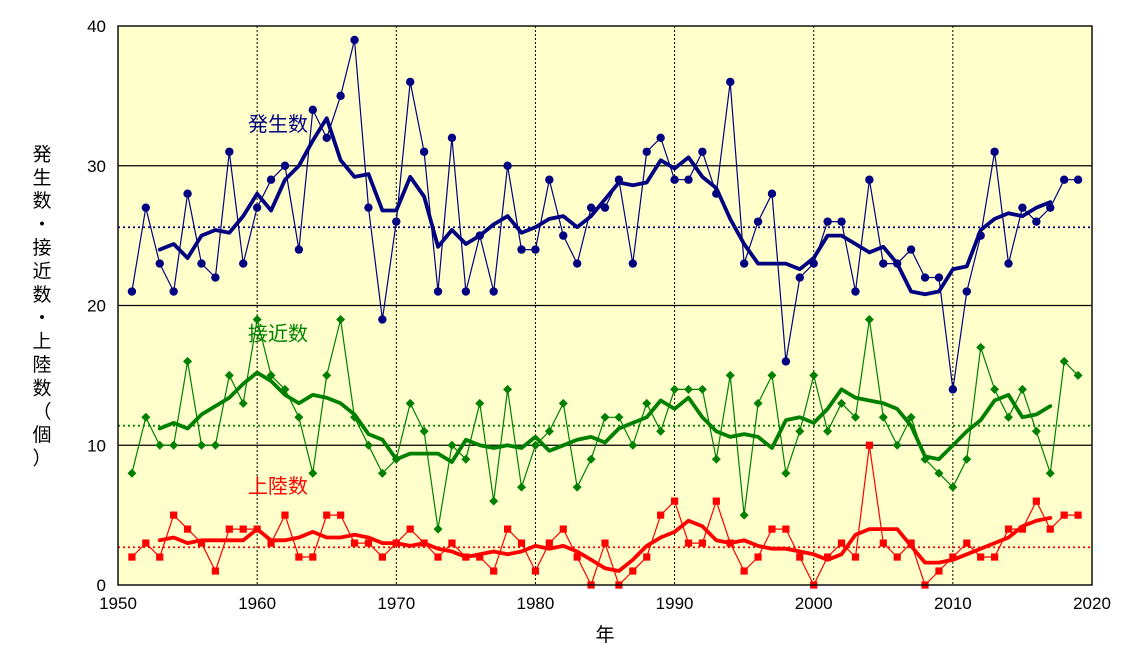  Describe the element at coordinates (953, 603) in the screenshot. I see `x-tick-label: 2010` at that location.